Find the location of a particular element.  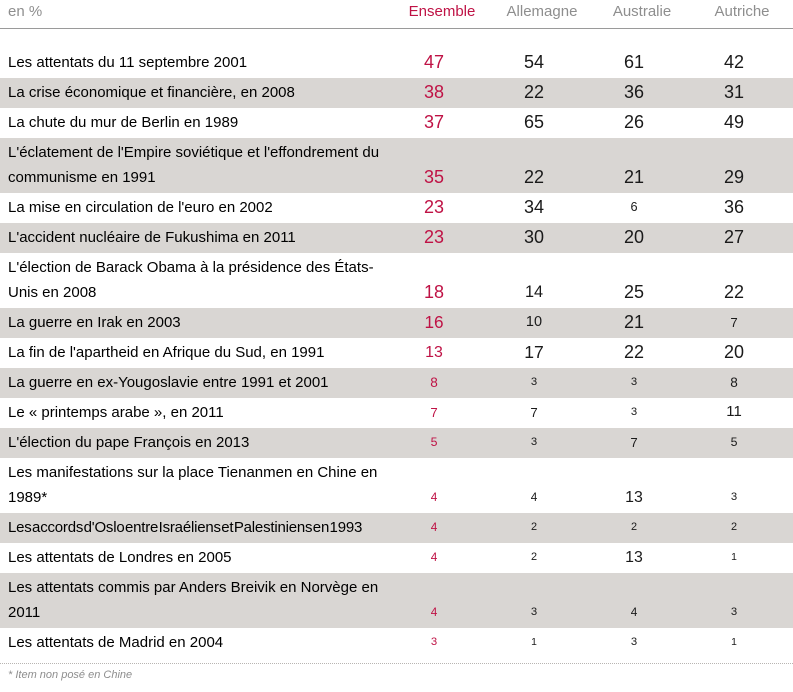

column-header-ensemble: Ensemble is located at coordinates (442, 11).